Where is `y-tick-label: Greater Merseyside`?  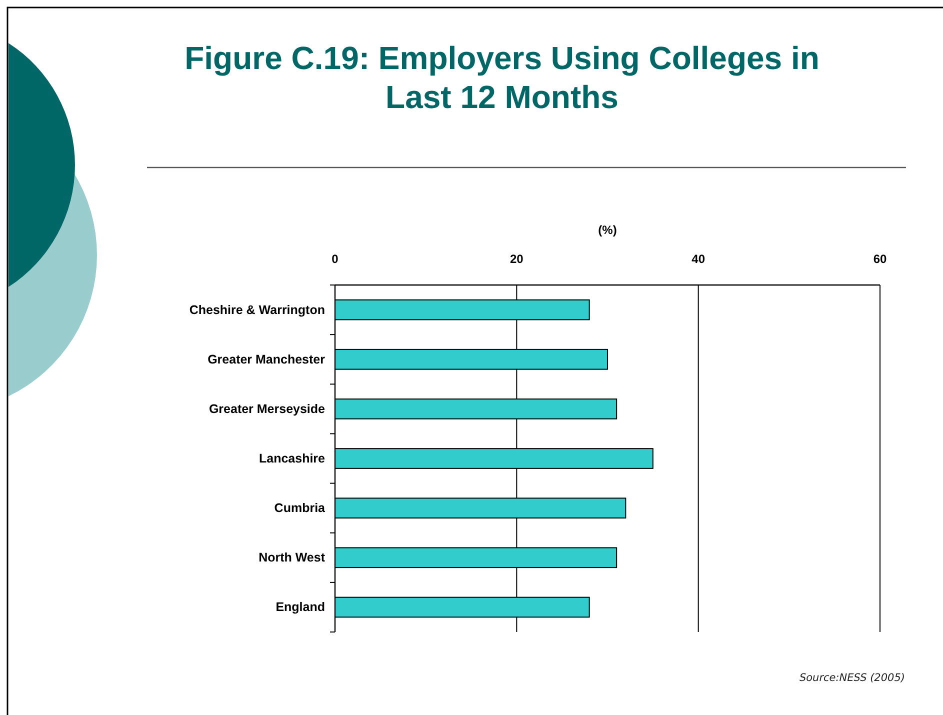 y-tick-label: Greater Merseyside is located at coordinates (267, 409).